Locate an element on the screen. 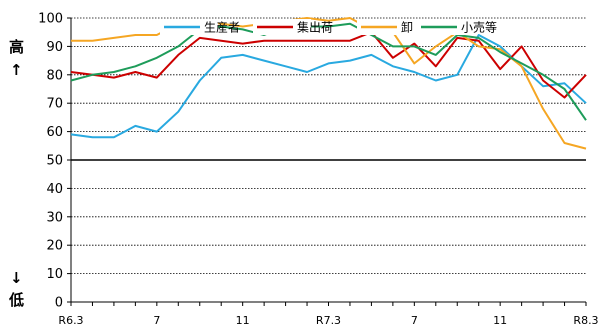 This screenshot has width=611, height=331. legend-label: 小売等 is located at coordinates (479, 27).